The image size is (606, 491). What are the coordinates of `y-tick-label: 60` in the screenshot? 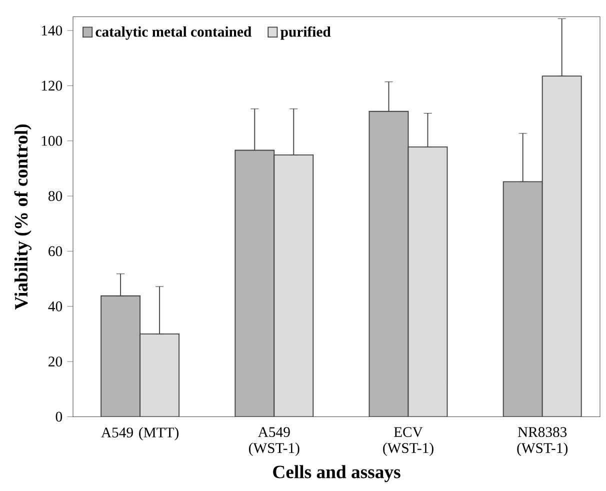 It's located at (55, 251).